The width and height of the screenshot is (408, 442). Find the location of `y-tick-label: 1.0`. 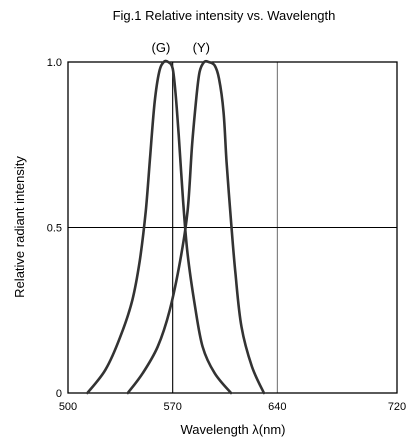

y-tick-label: 1.0 is located at coordinates (54, 63).